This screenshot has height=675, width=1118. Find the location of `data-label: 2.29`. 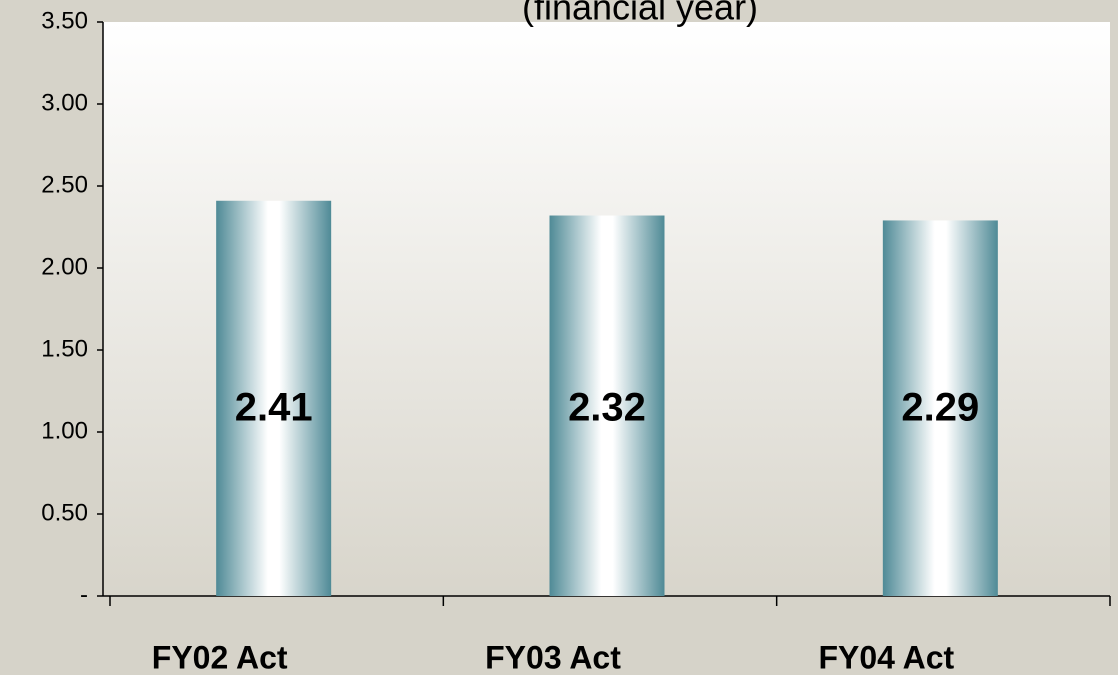

data-label: 2.29 is located at coordinates (940, 408).